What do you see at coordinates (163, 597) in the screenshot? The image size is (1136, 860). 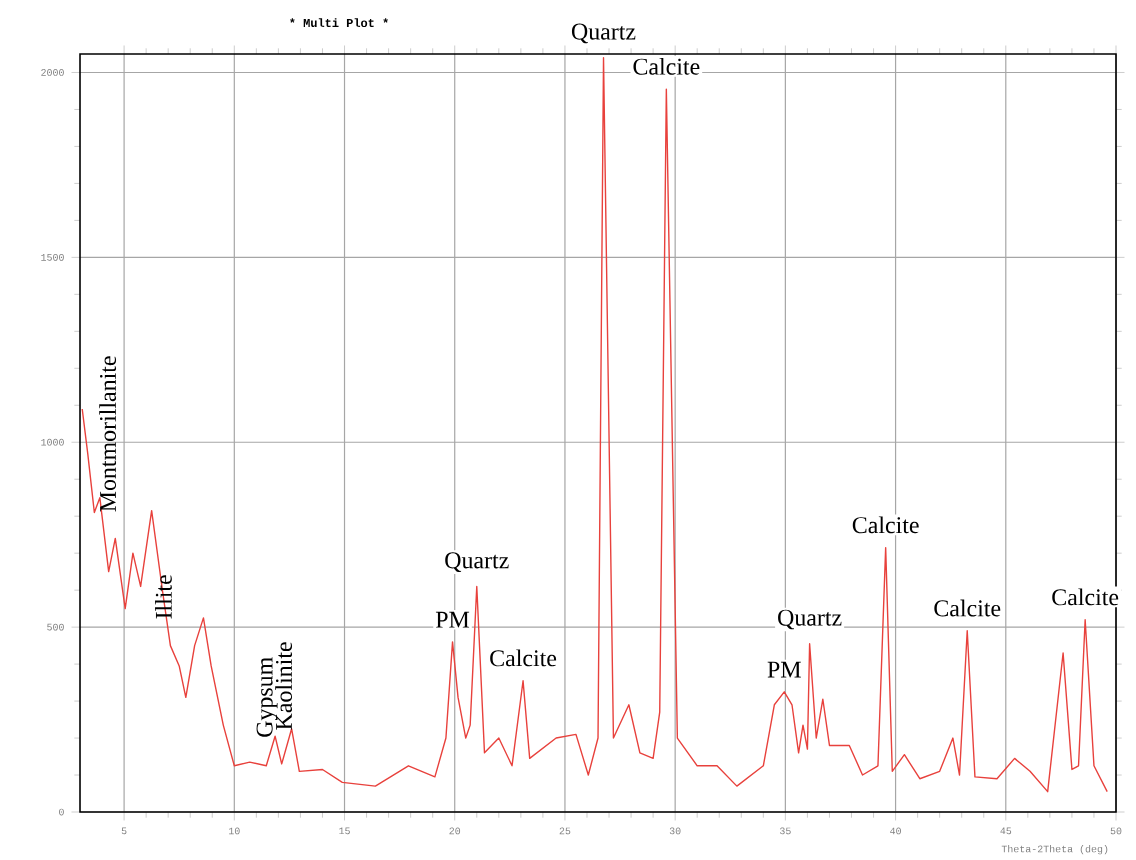 I see `annotation: Illite` at bounding box center [163, 597].